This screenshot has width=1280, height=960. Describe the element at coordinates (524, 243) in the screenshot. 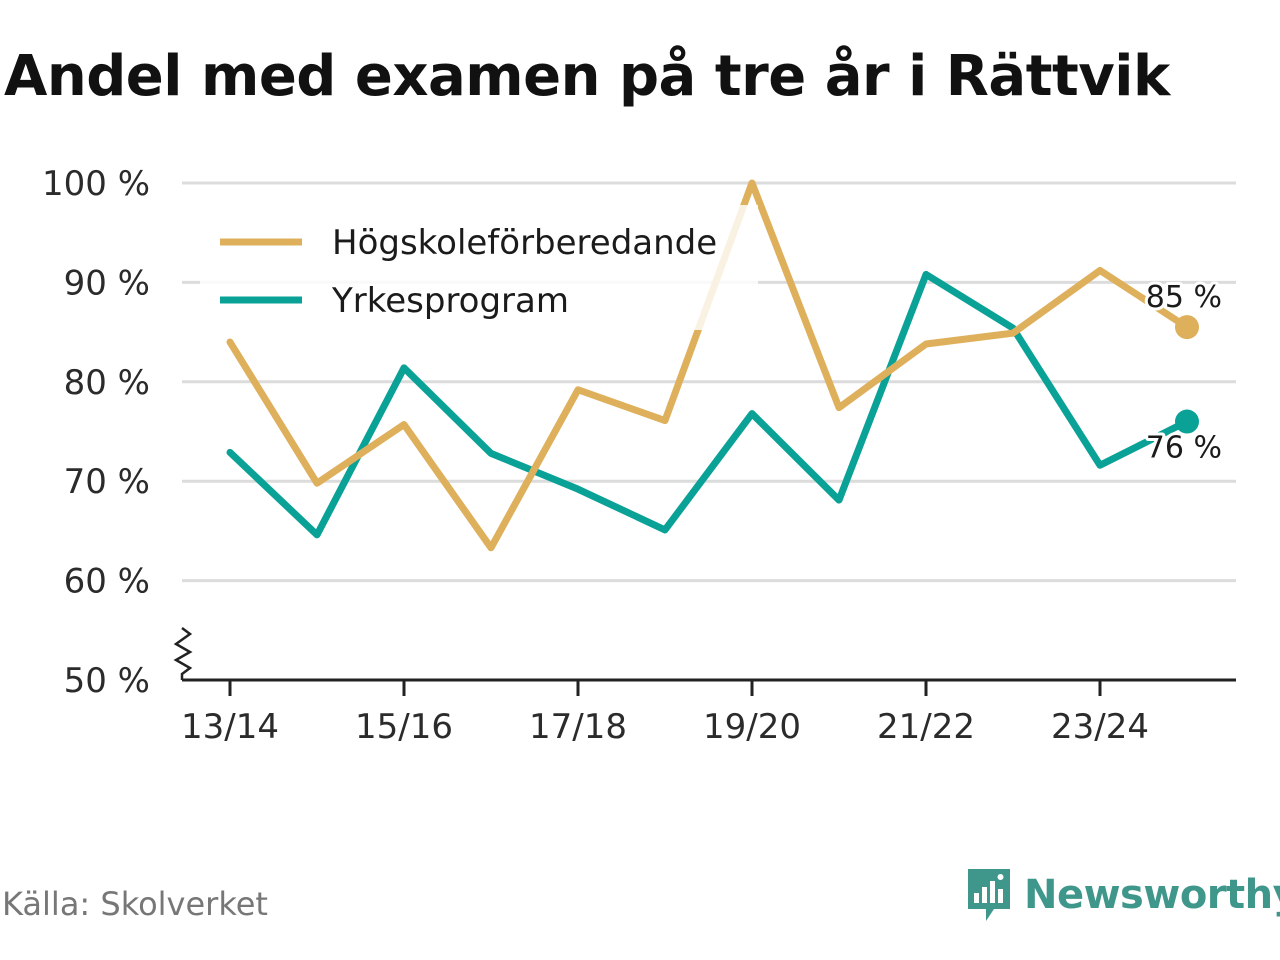

I see `legend-label: Högskoleförberedande` at that location.